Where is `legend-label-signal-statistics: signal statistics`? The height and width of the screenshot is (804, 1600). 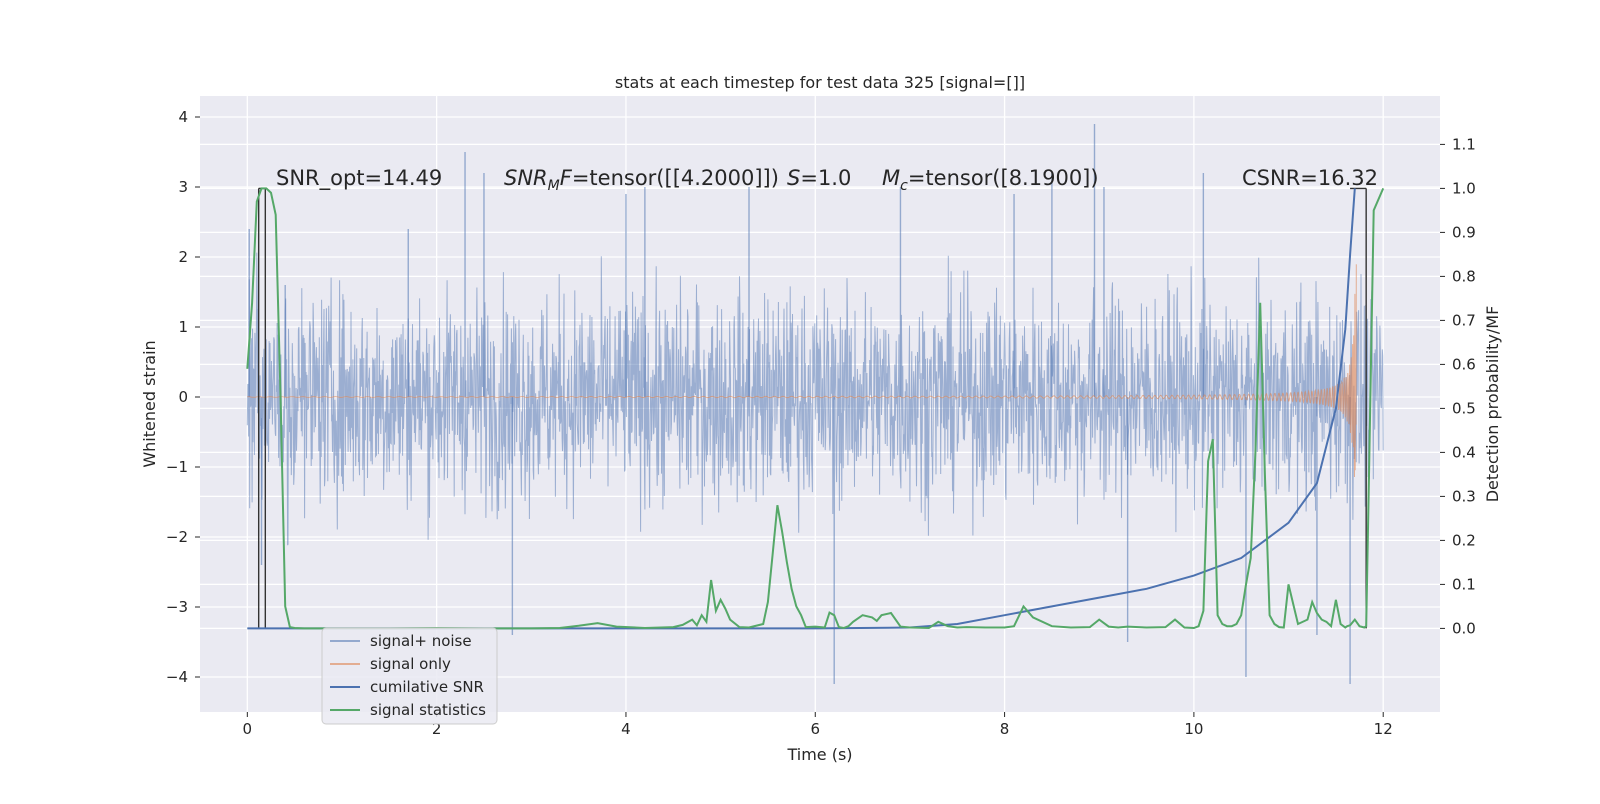
legend-label-signal-statistics: signal statistics is located at coordinates (428, 710).